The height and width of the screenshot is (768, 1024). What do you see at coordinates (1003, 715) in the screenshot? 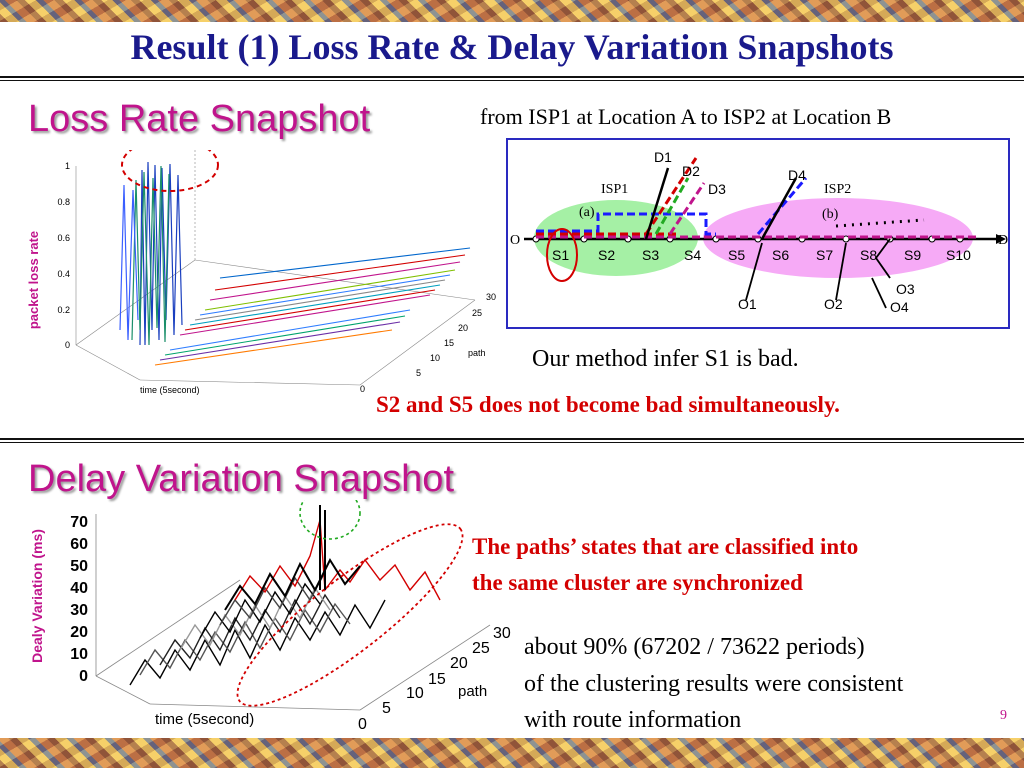
I see `page-number: 9` at bounding box center [1003, 715].